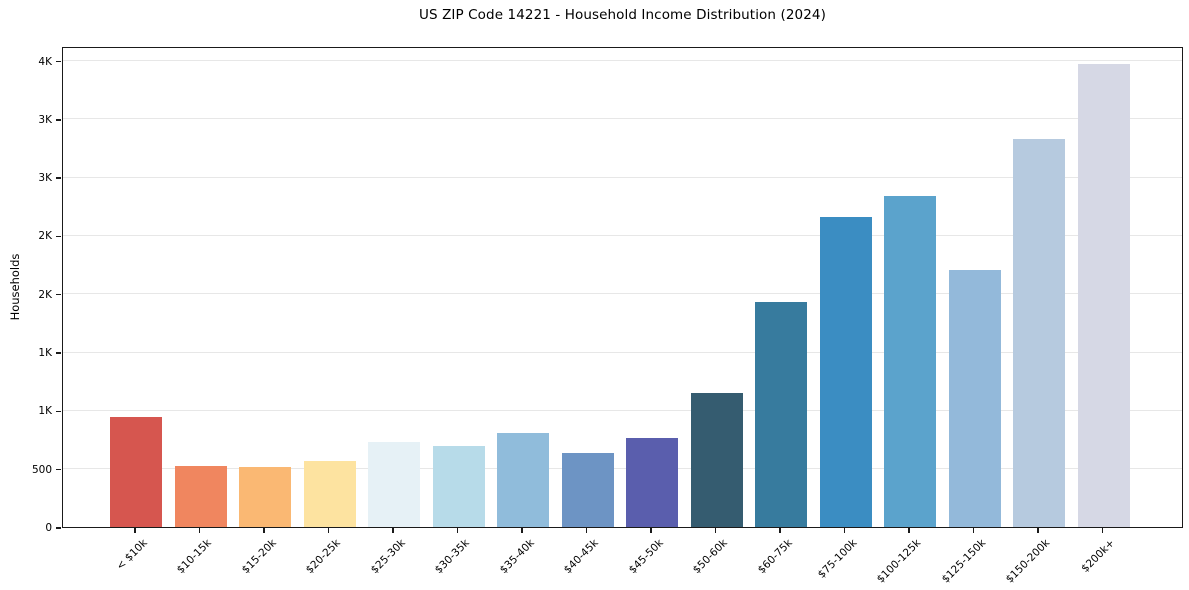 This screenshot has height=590, width=1189. What do you see at coordinates (45, 61) in the screenshot?
I see `y-tick-label: 4K` at bounding box center [45, 61].